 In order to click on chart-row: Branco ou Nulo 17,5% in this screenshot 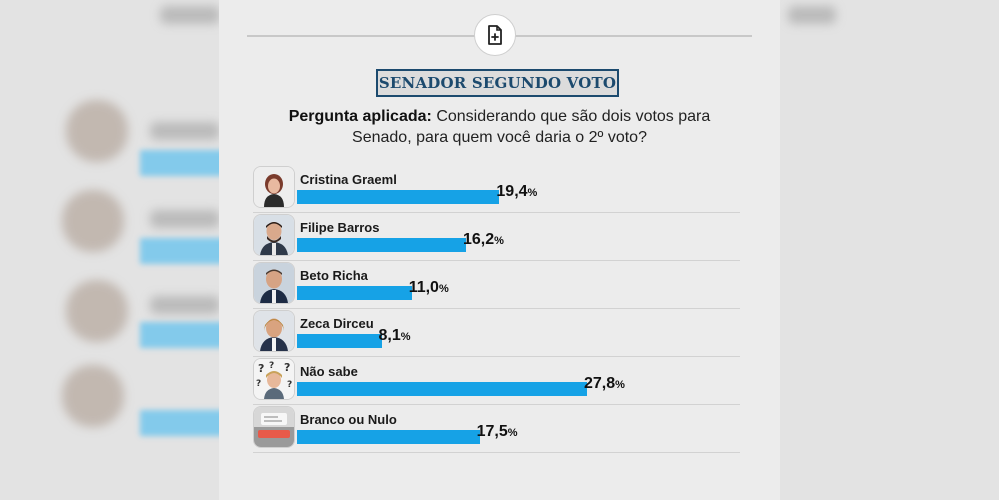, I will do `click(496, 429)`.